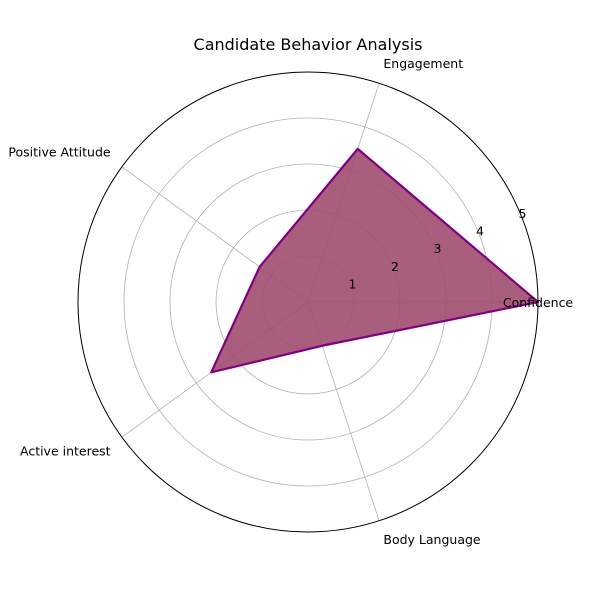 The height and width of the screenshot is (600, 600). What do you see at coordinates (538, 302) in the screenshot?
I see `category-label-confidence: Confidence` at bounding box center [538, 302].